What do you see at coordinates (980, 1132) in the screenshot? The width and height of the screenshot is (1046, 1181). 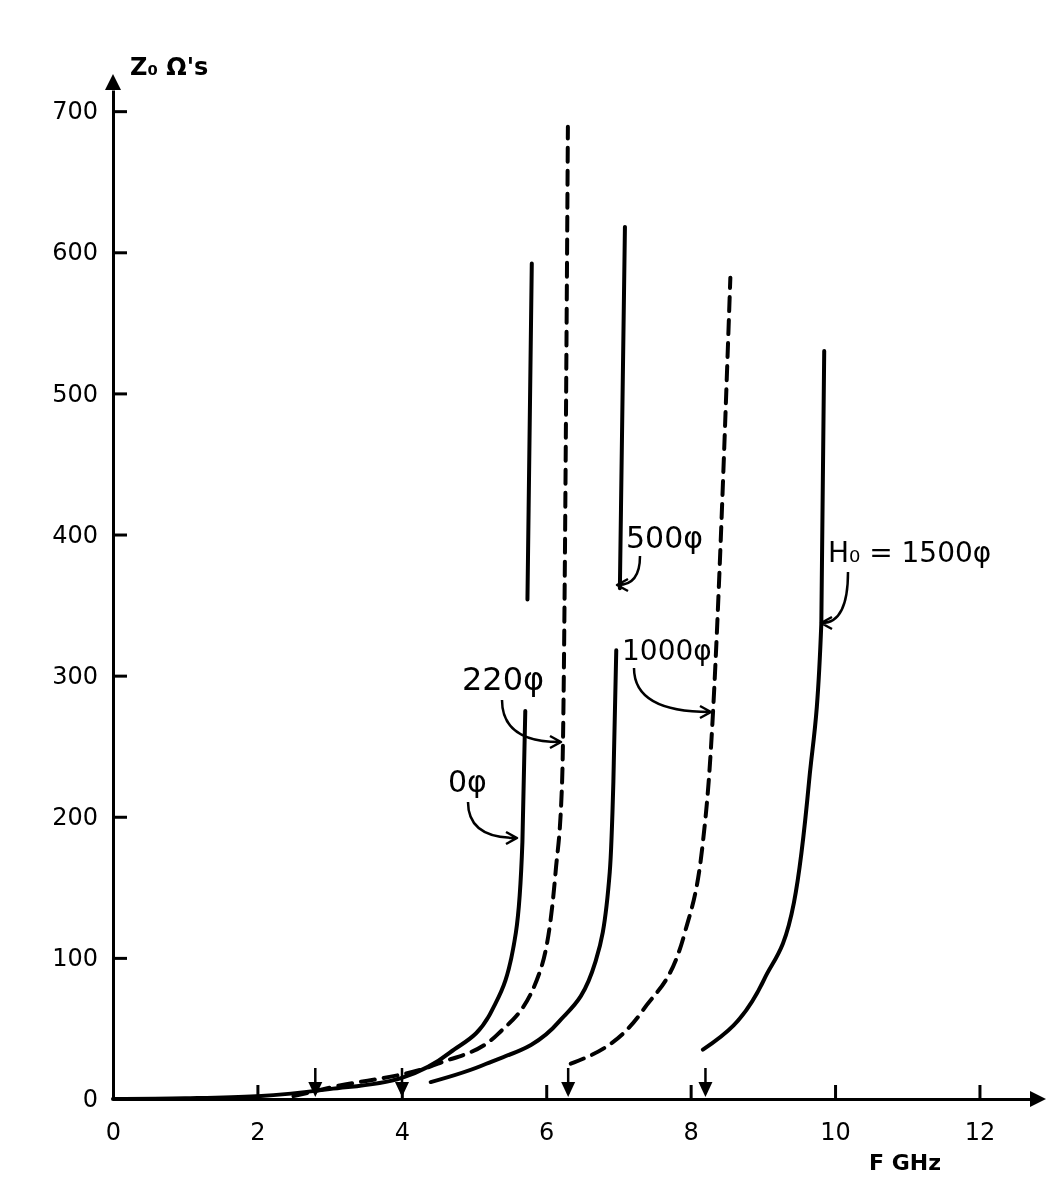 I see `x-tick-label: 12` at bounding box center [980, 1132].